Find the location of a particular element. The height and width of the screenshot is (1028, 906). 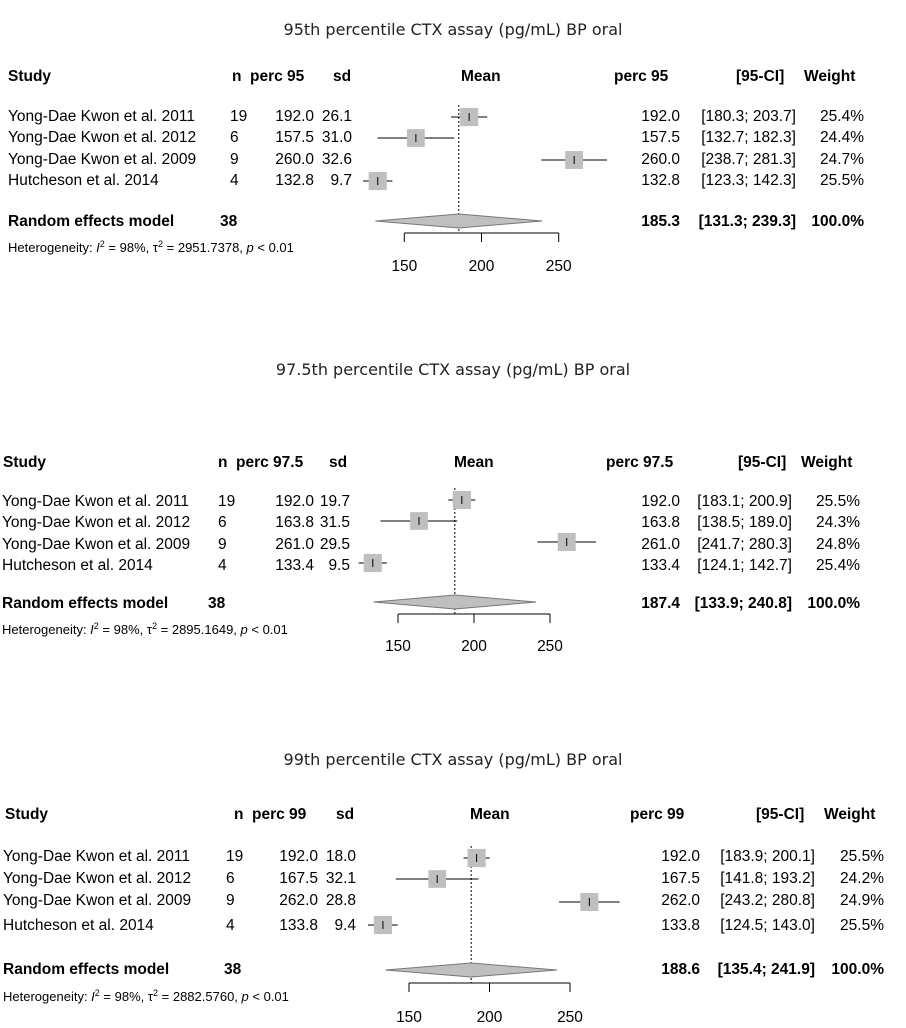

study-perc: 260.0 is located at coordinates (294, 159).